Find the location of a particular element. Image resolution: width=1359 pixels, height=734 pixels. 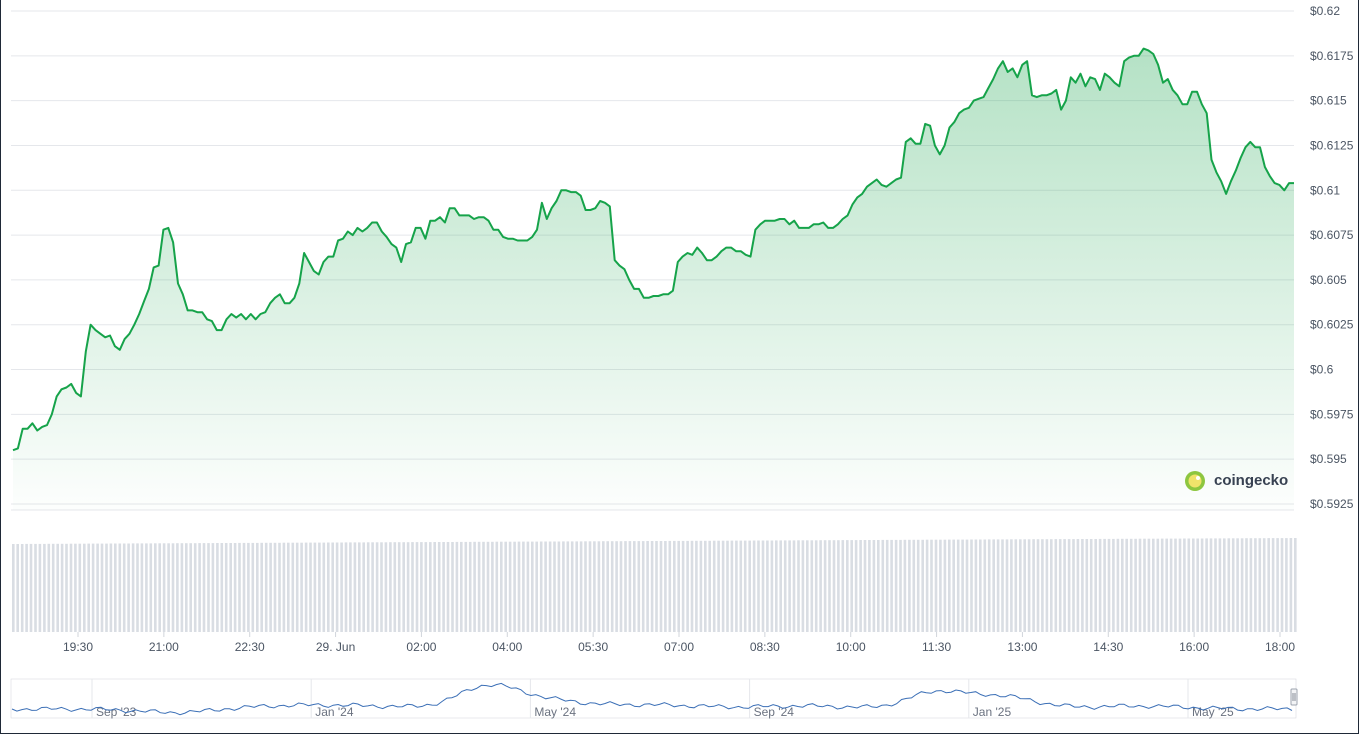

coingecko-logo-inner is located at coordinates (1195, 481).